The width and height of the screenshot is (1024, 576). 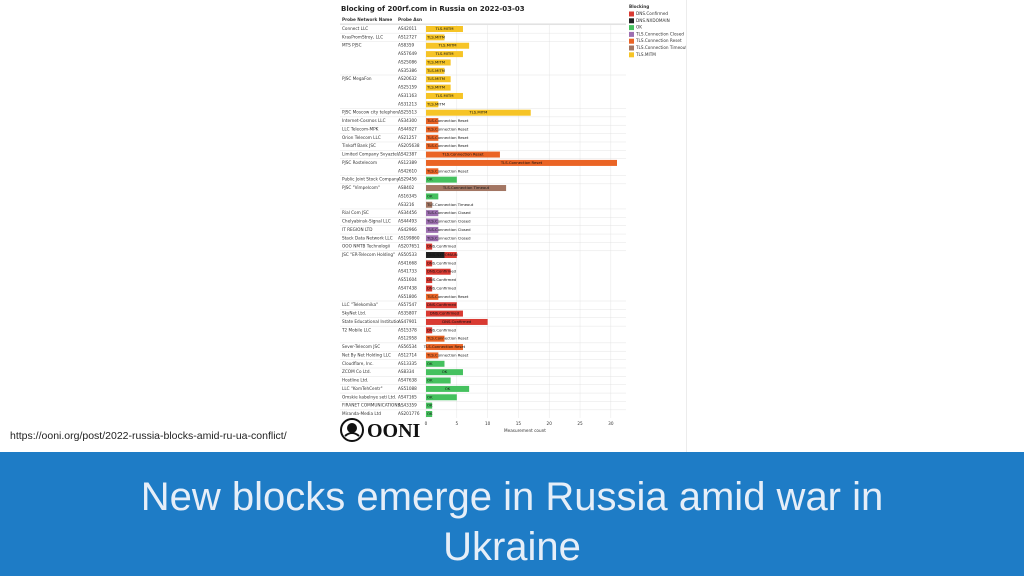 I want to click on legend-label: TLS.Connection Timeout, so click(x=661, y=47).